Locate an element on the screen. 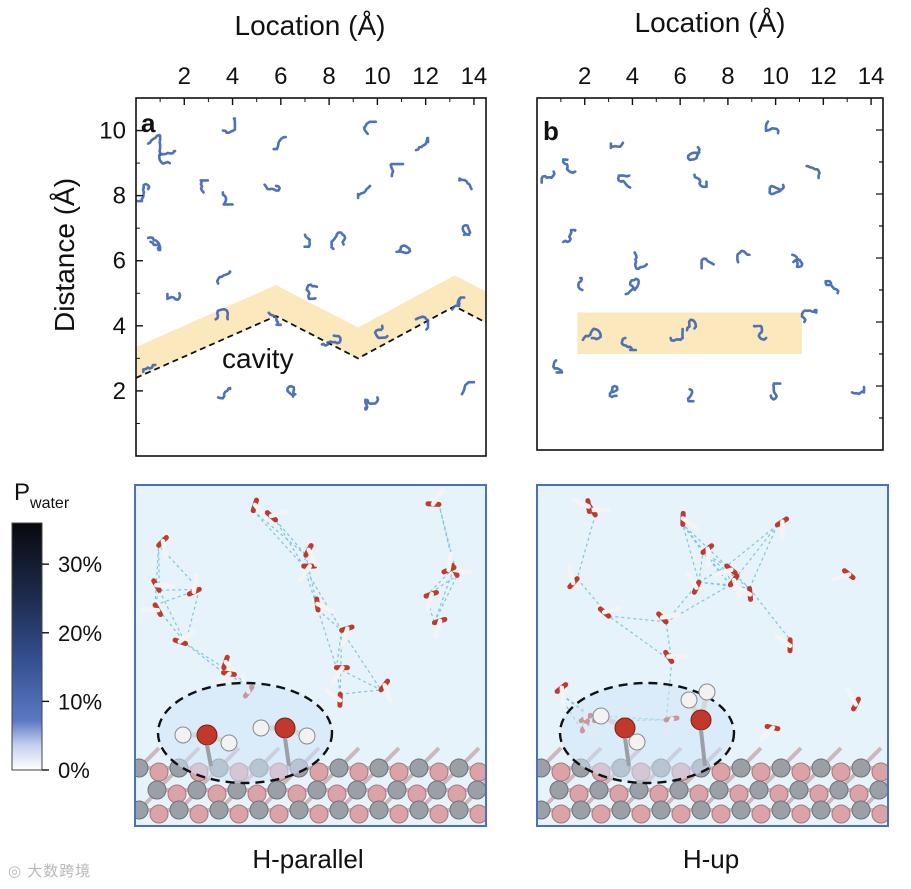 The height and width of the screenshot is (889, 911). panel-b-xtick-label: 8 is located at coordinates (727, 76).